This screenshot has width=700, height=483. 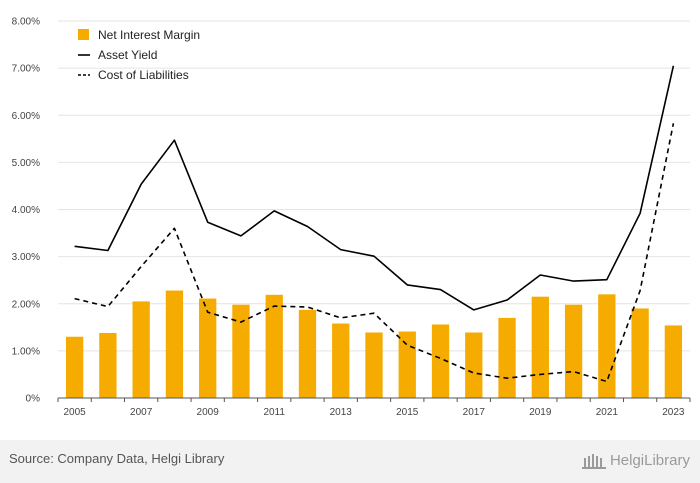 What do you see at coordinates (26, 69) in the screenshot?
I see `y-tick-label: 7.00%` at bounding box center [26, 69].